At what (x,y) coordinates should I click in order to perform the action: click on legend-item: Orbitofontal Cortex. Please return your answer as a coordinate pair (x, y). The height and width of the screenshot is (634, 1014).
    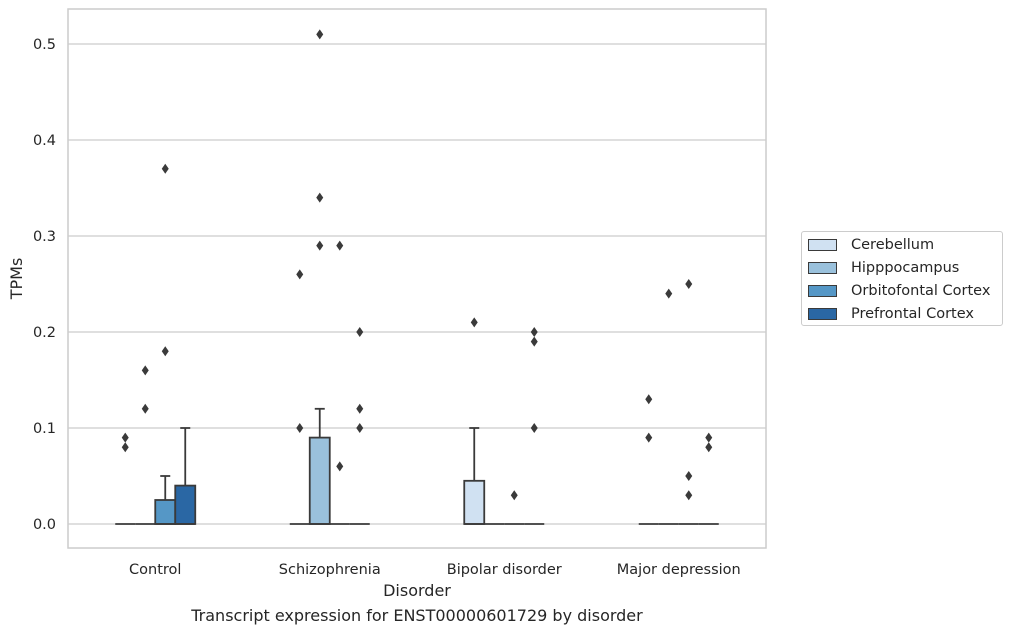
    Looking at the image, I should click on (899, 291).